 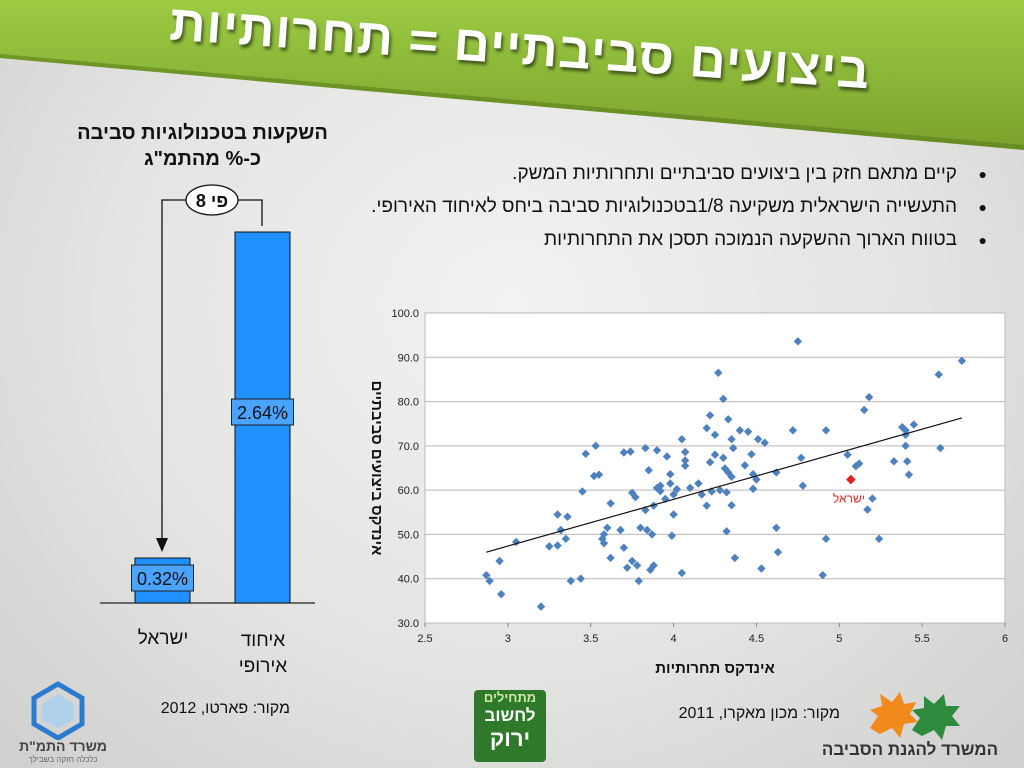 I want to click on trendline, so click(x=724, y=485).